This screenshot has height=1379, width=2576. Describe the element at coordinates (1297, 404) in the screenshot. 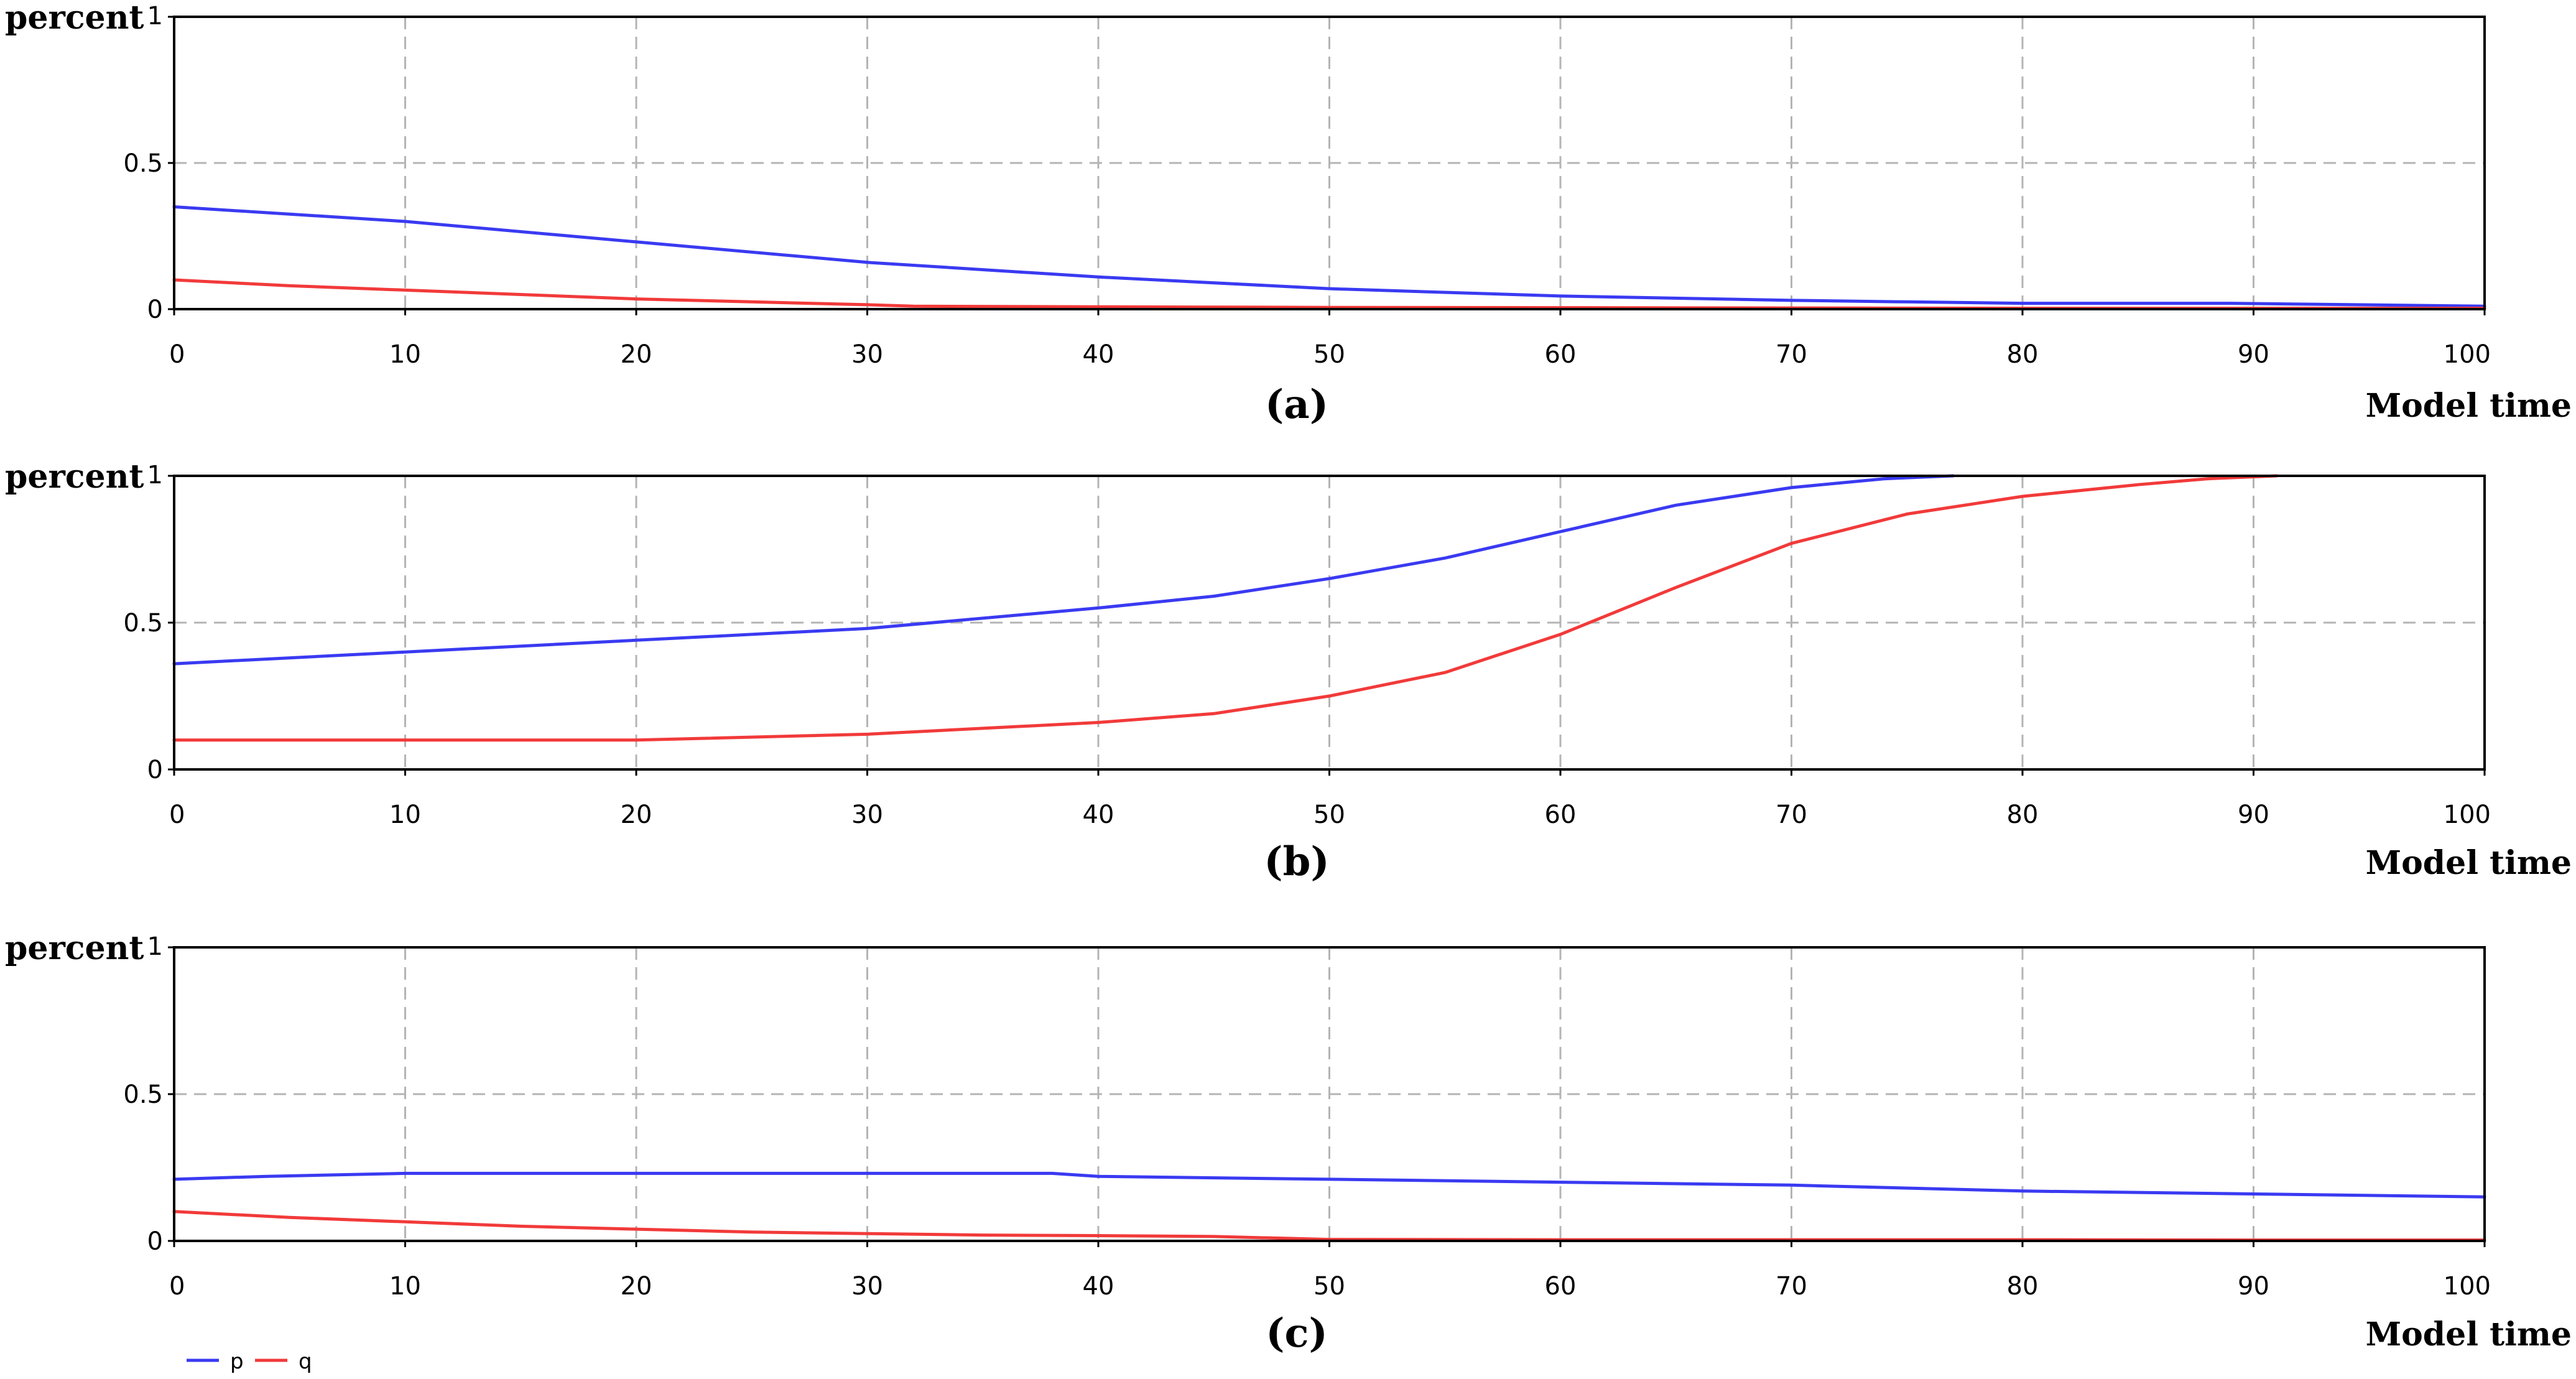

I see `panel-a-caption: (a)` at that location.